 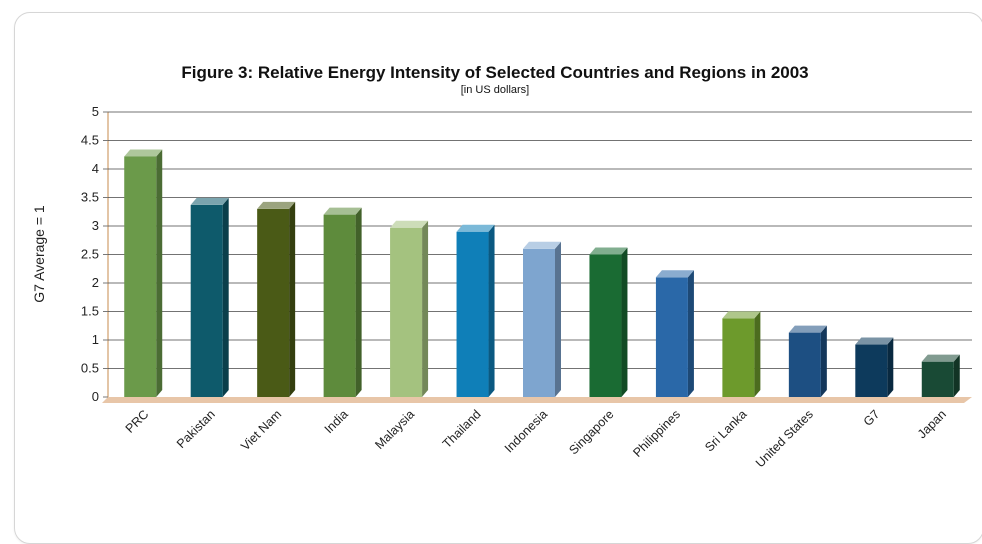 What do you see at coordinates (90, 140) in the screenshot?
I see `y-tick-label: 4.5` at bounding box center [90, 140].